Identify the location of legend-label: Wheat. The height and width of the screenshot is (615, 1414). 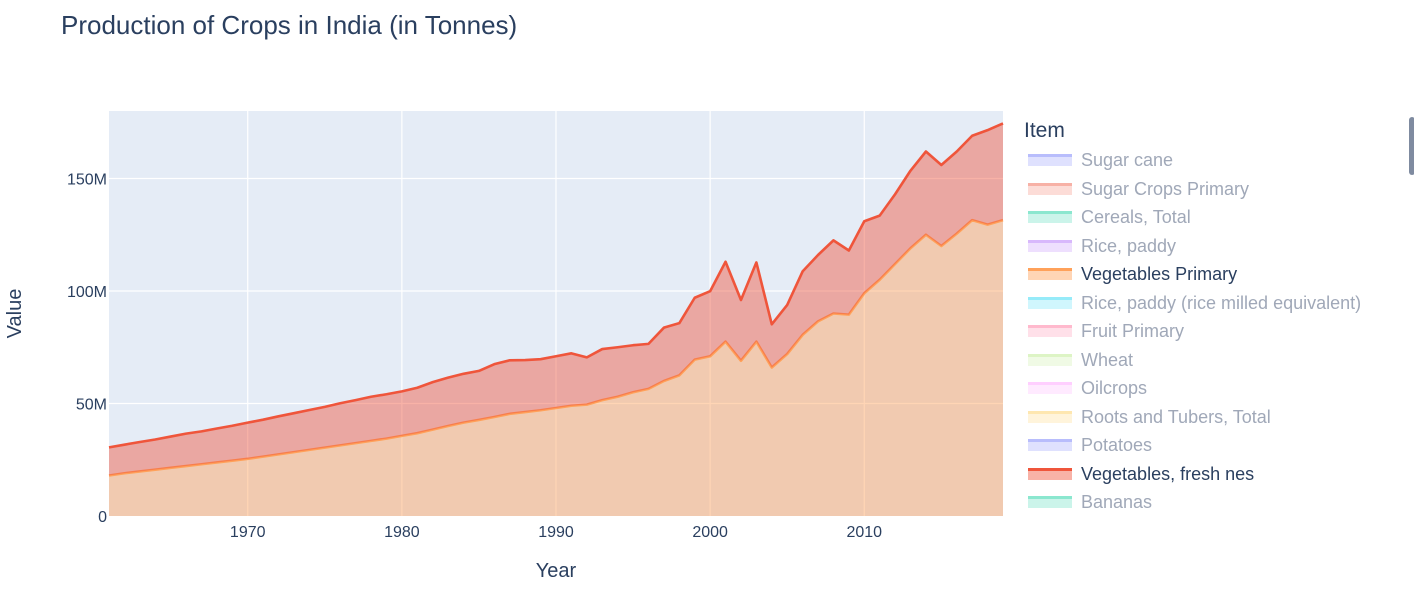
(1107, 359).